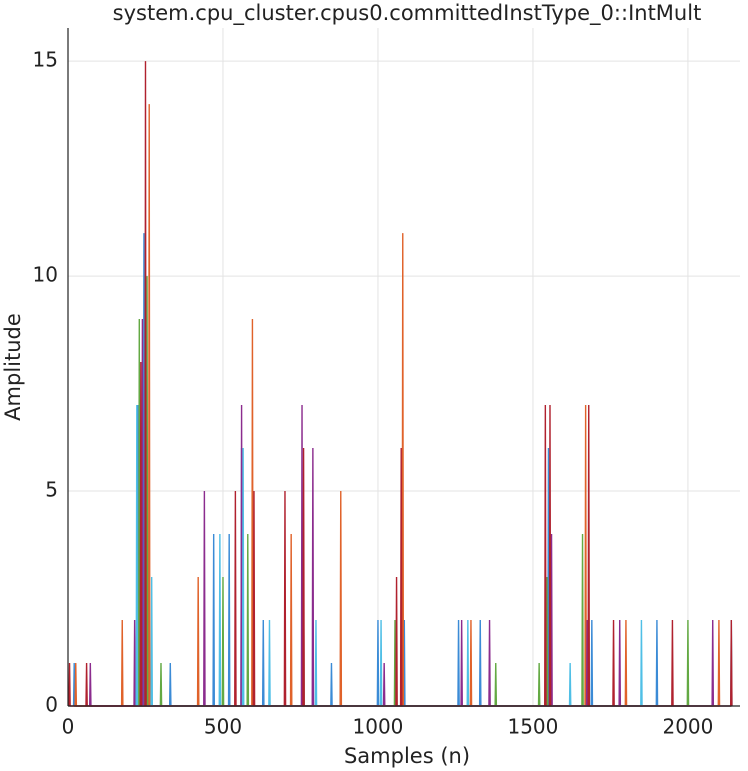 The height and width of the screenshot is (771, 748). I want to click on y-tick-label: 0, so click(51, 705).